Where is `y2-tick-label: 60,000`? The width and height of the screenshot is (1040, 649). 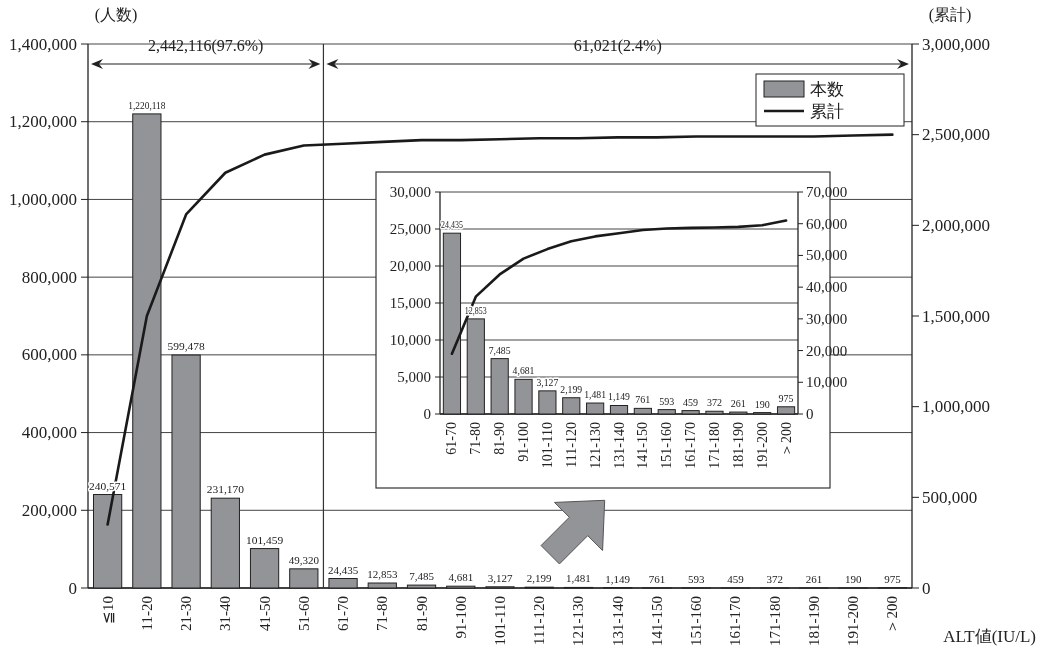 y2-tick-label: 60,000 is located at coordinates (827, 223).